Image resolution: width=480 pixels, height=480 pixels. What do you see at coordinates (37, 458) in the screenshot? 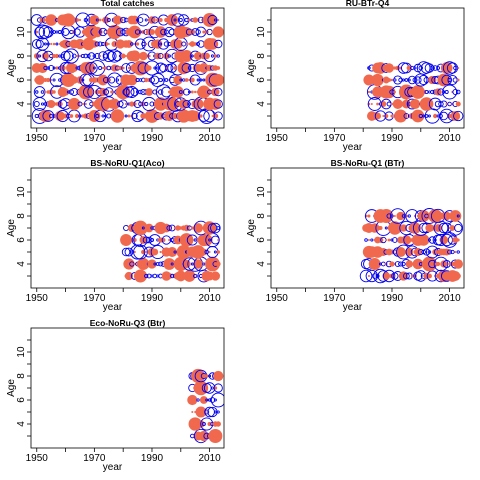
I see `x-tick-label: 1950` at bounding box center [37, 458].